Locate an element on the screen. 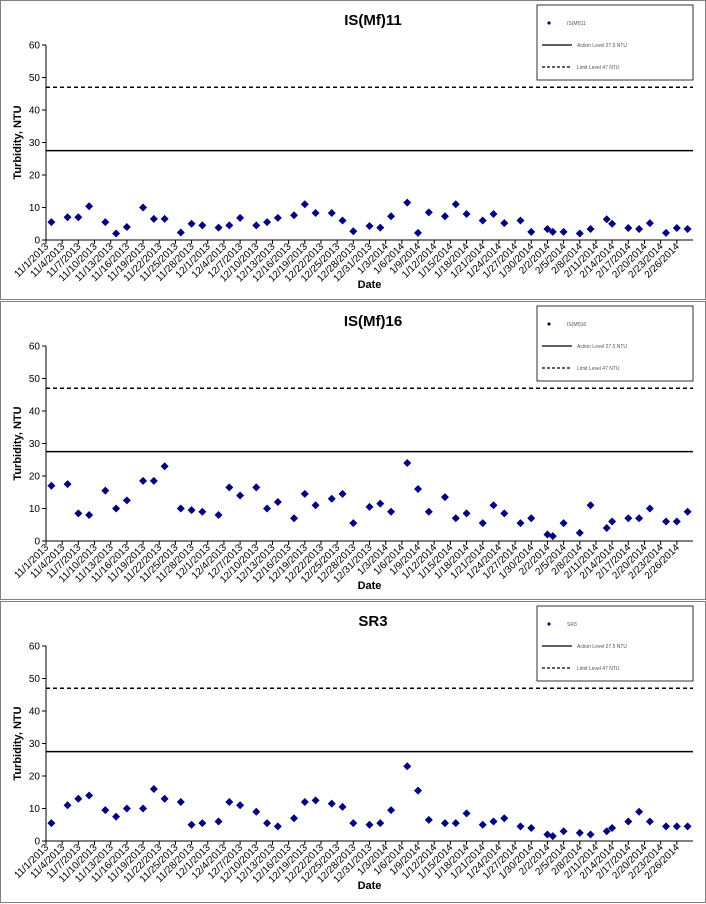 This screenshot has width=706, height=904. chart-title: IS(Mf)11 is located at coordinates (373, 20).